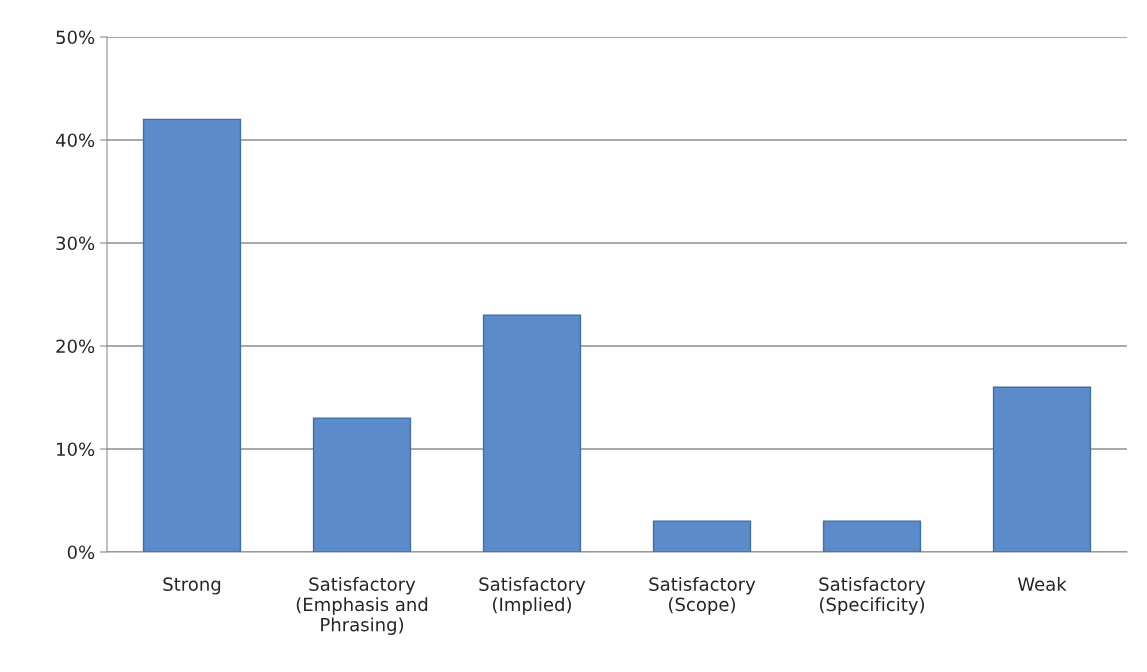  What do you see at coordinates (75, 243) in the screenshot?
I see `y-tick-label: 30%` at bounding box center [75, 243].